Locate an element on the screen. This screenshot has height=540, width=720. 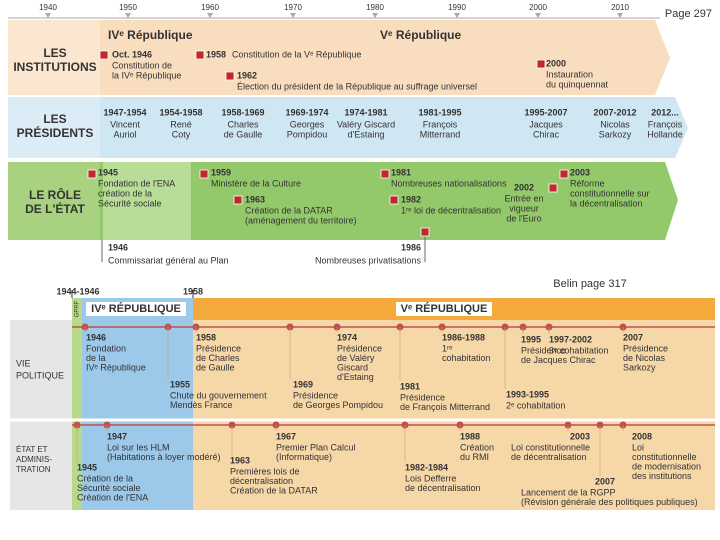
event-text: vigueur is located at coordinates (524, 208).